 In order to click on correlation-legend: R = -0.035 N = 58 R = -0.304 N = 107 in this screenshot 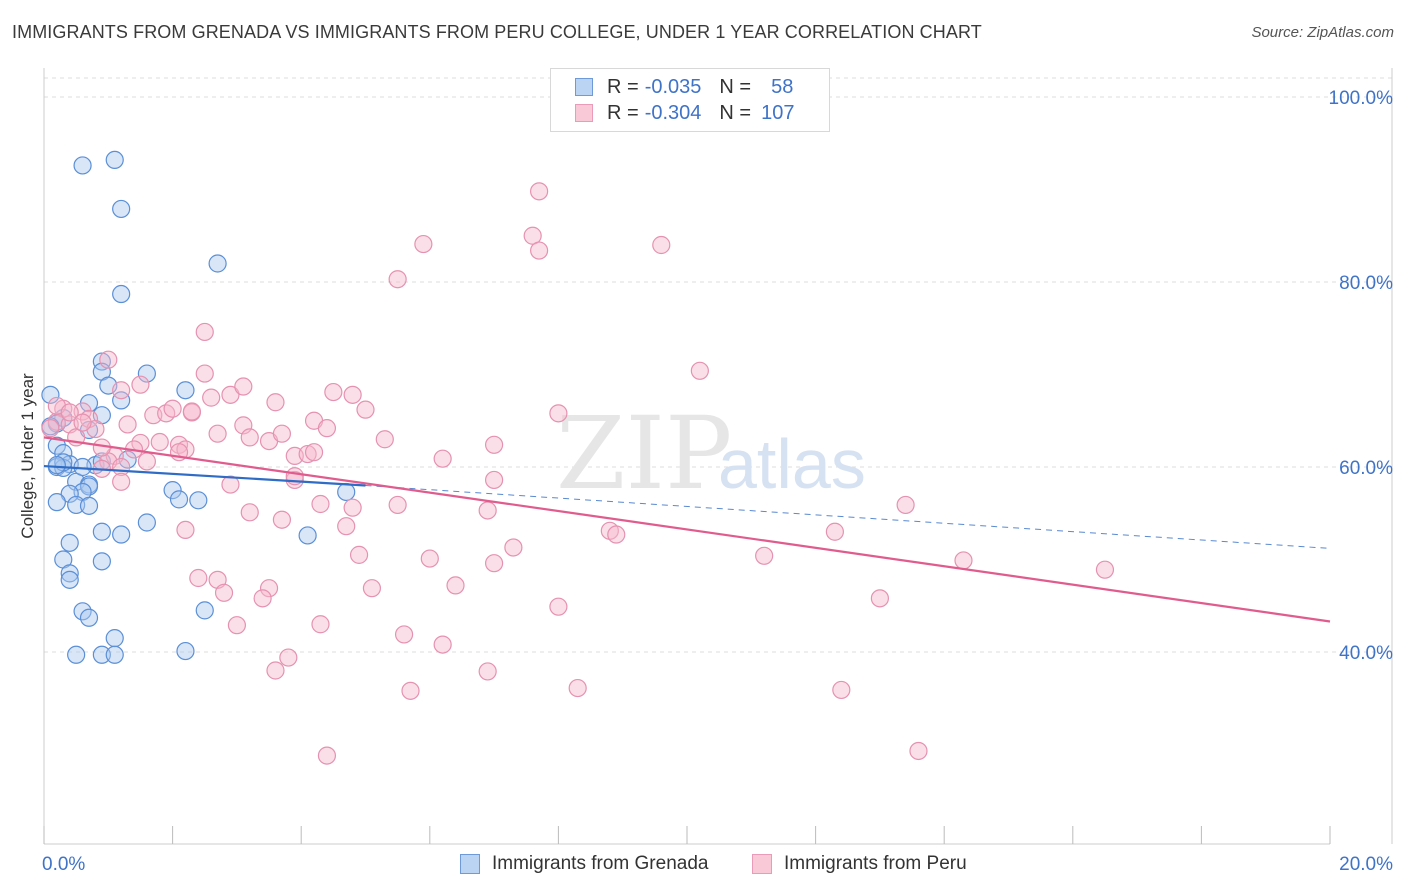, I will do `click(690, 100)`.